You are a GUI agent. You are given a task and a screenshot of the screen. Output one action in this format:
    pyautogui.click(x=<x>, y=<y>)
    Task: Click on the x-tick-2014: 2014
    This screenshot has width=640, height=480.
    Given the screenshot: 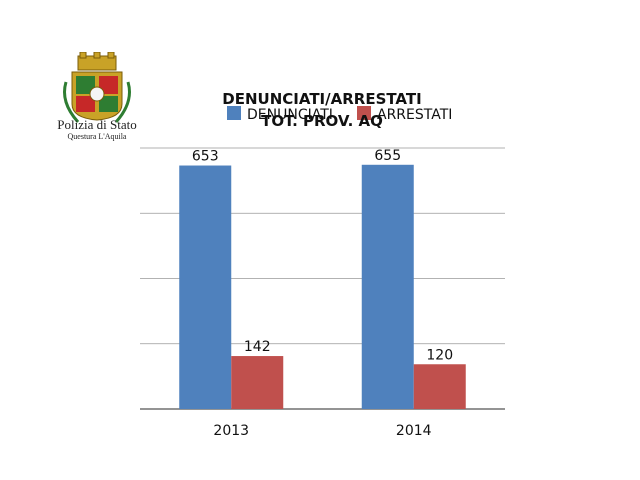 What is the action you would take?
    pyautogui.click(x=414, y=431)
    